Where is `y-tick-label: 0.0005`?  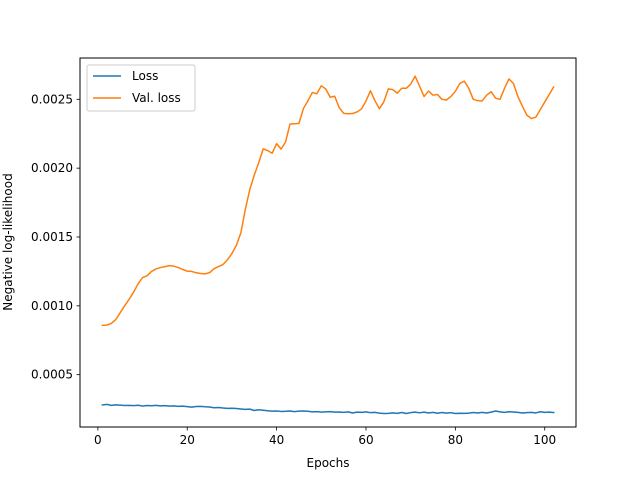
y-tick-label: 0.0005 is located at coordinates (52, 375).